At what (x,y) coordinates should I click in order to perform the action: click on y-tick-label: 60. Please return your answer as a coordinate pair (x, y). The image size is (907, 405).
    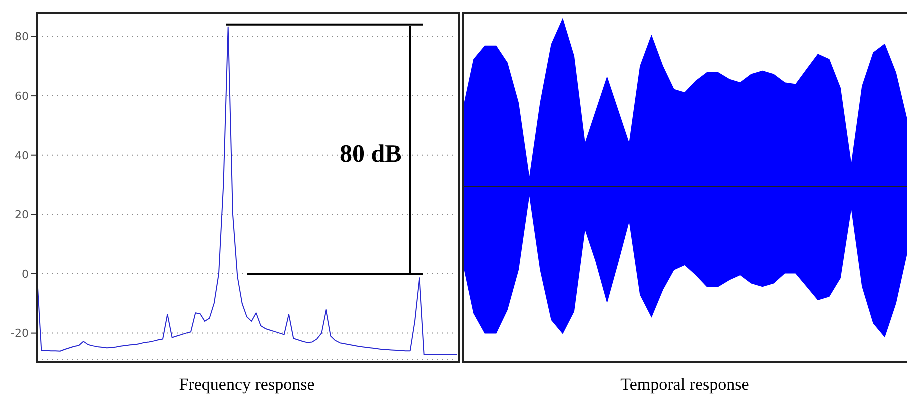
    Looking at the image, I should click on (22, 96).